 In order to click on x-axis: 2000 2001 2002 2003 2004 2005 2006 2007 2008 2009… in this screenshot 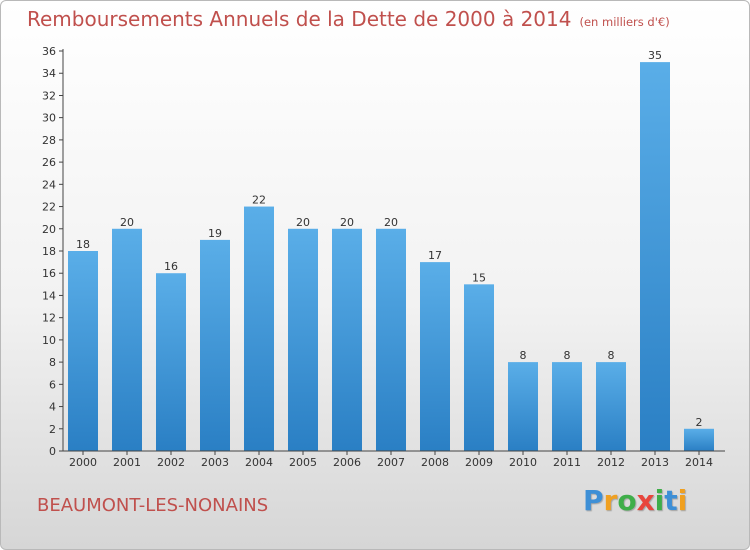, I will do `click(394, 459)`.